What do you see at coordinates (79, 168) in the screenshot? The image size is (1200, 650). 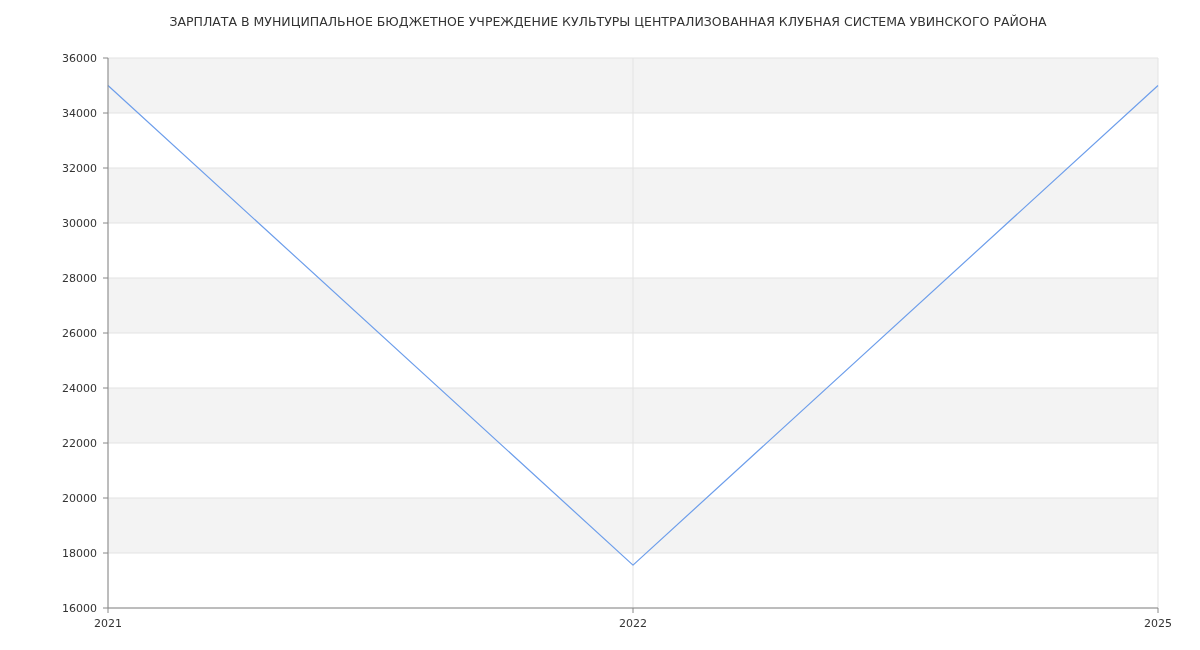 I see `y-tick-label: 32000` at bounding box center [79, 168].